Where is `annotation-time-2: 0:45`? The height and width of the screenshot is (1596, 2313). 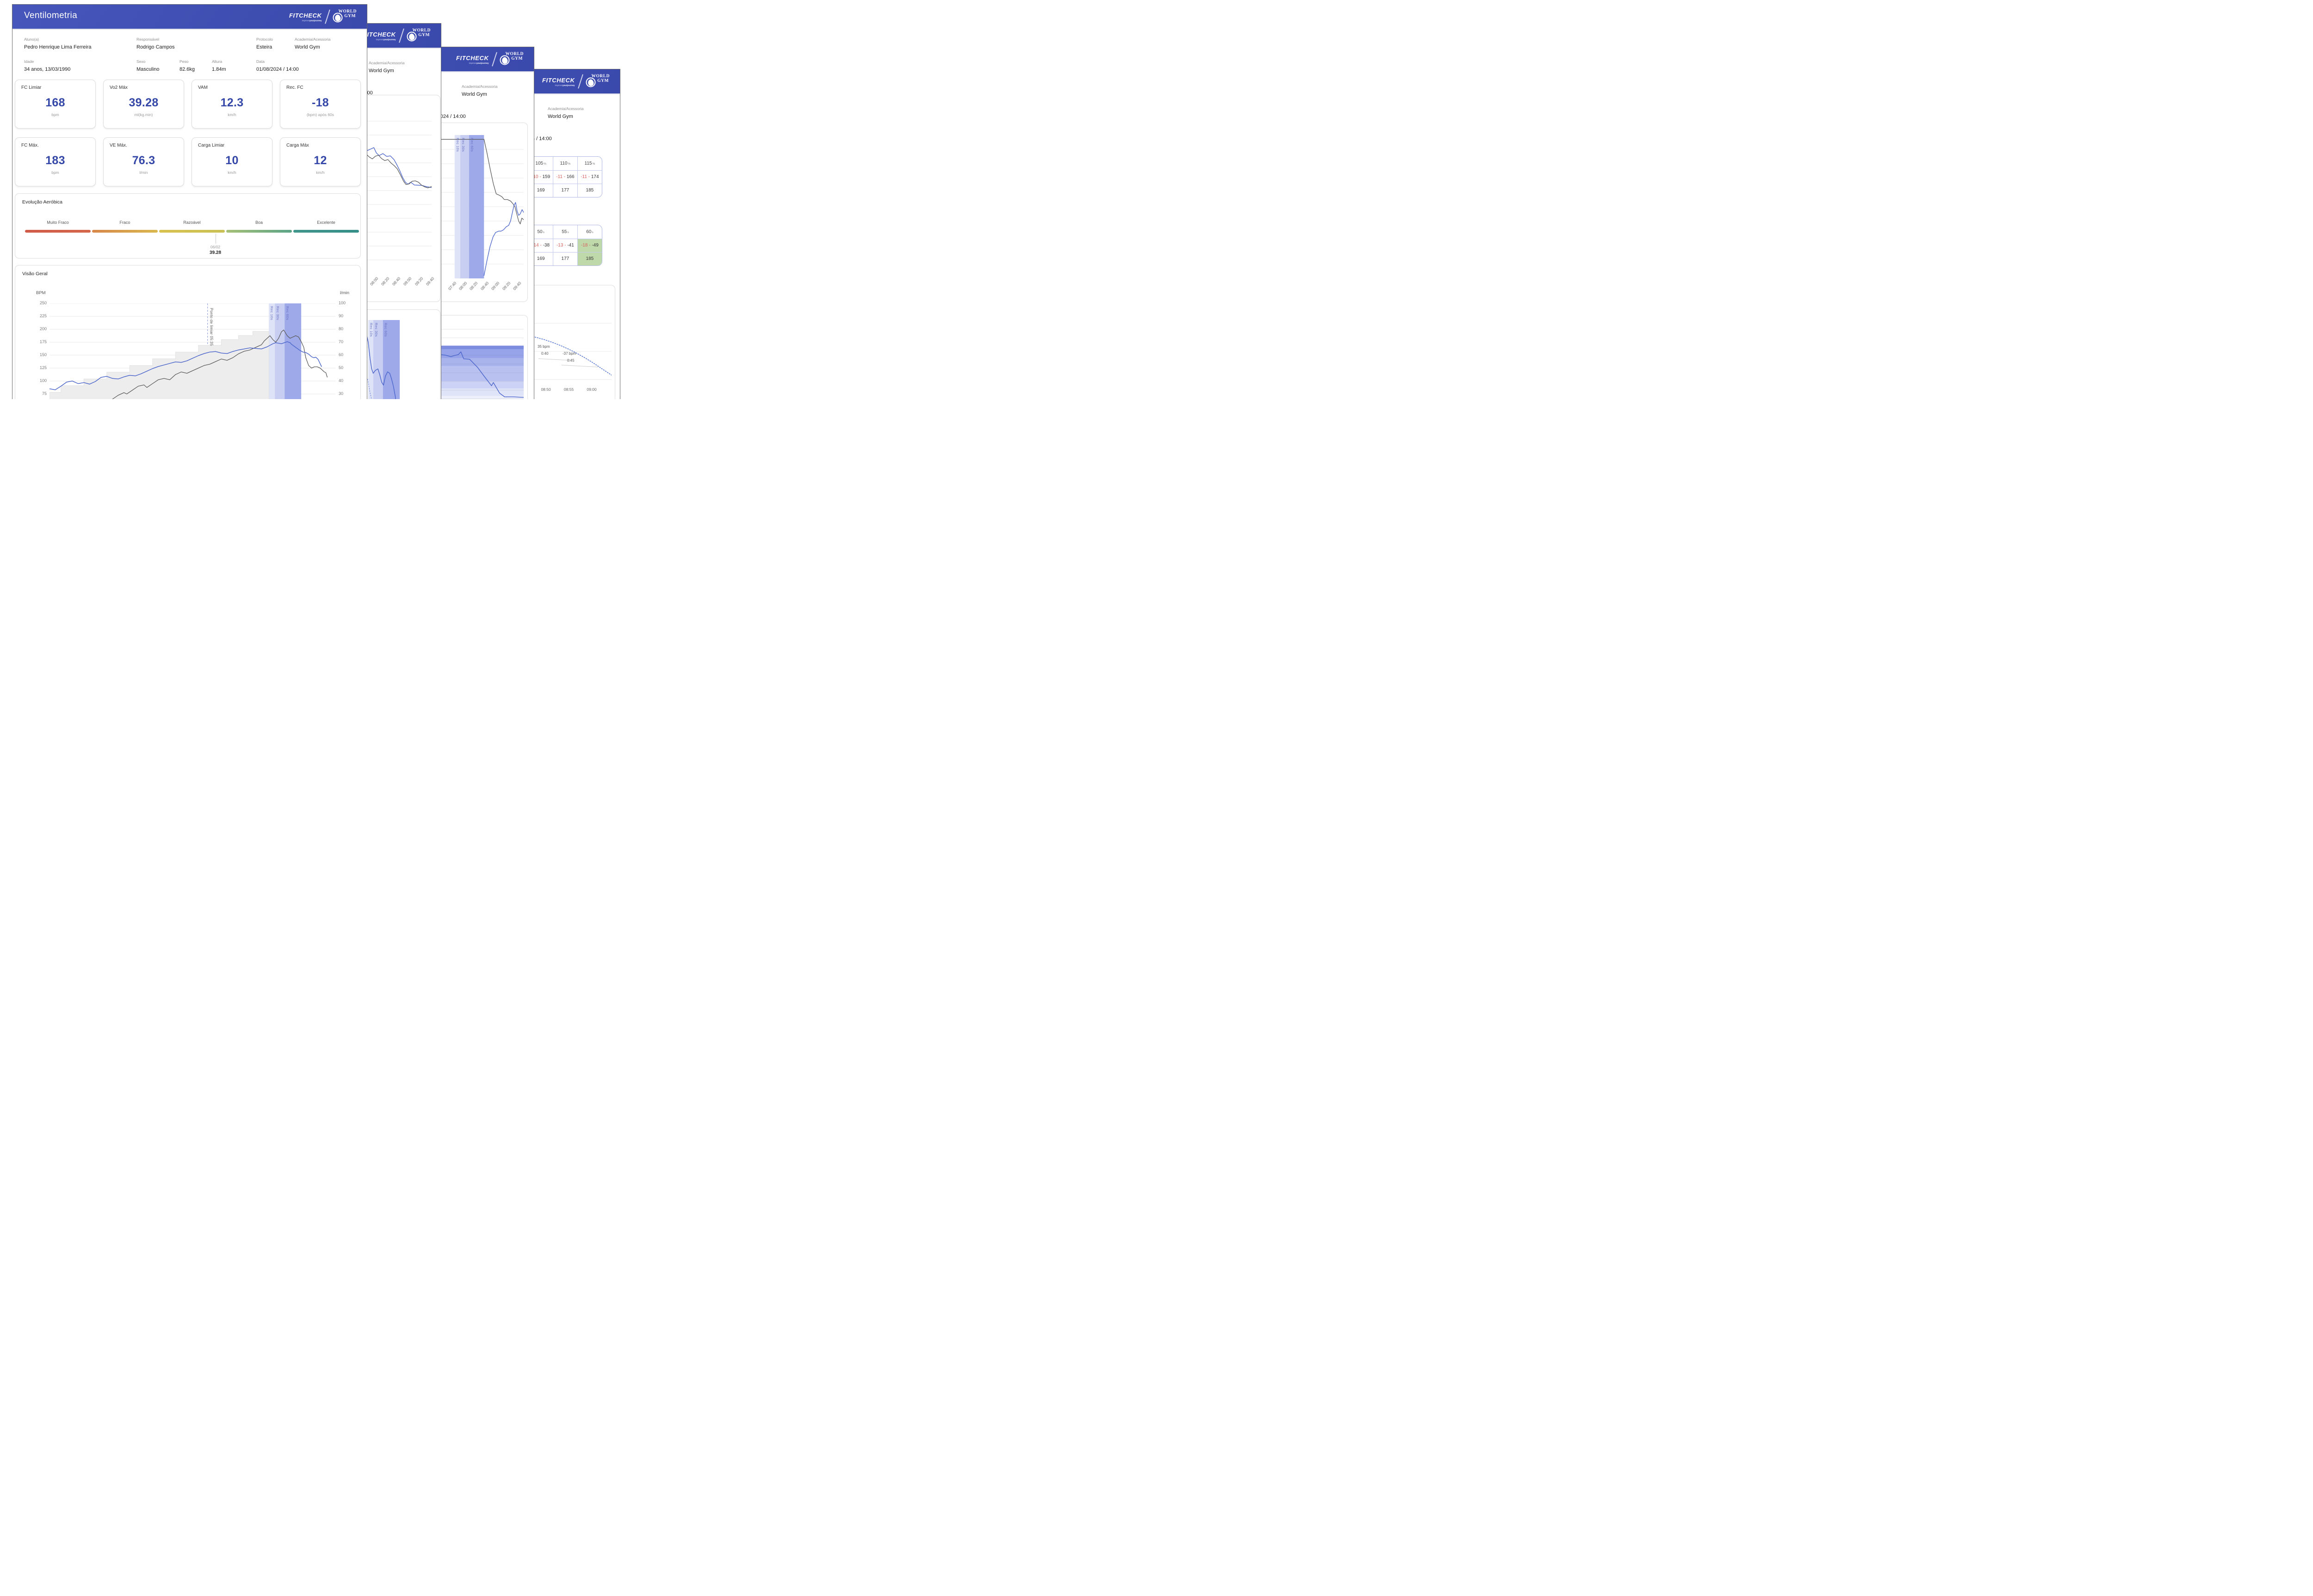
annotation-time-2: 0:45 is located at coordinates (571, 361).